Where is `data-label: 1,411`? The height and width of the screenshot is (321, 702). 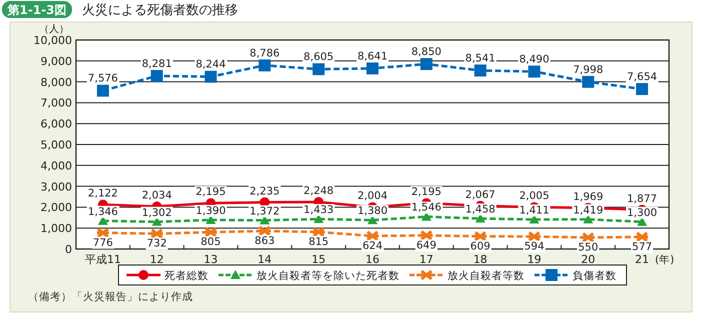 data-label: 1,411 is located at coordinates (534, 210).